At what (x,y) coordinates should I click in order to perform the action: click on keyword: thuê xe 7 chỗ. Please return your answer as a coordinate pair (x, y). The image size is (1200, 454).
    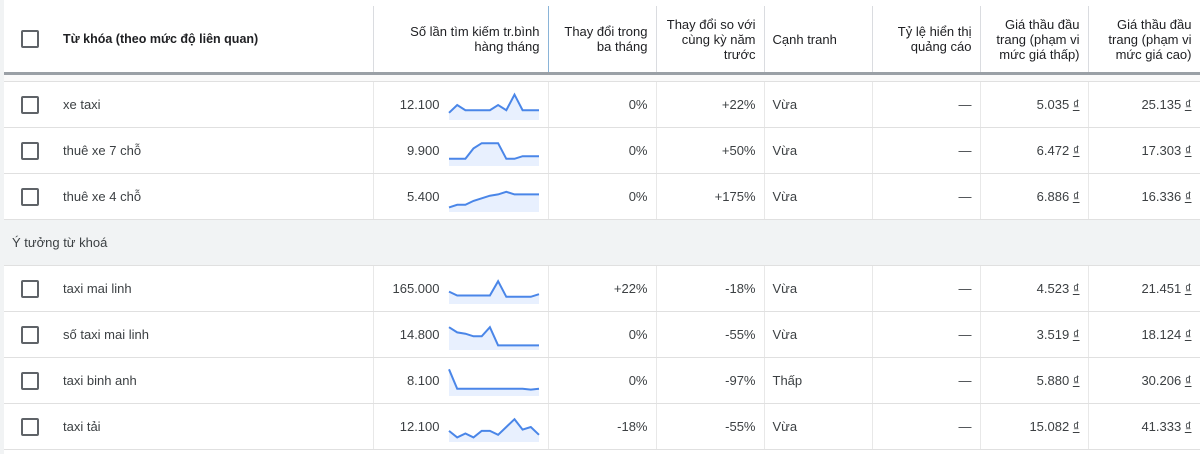
    Looking at the image, I should click on (214, 150).